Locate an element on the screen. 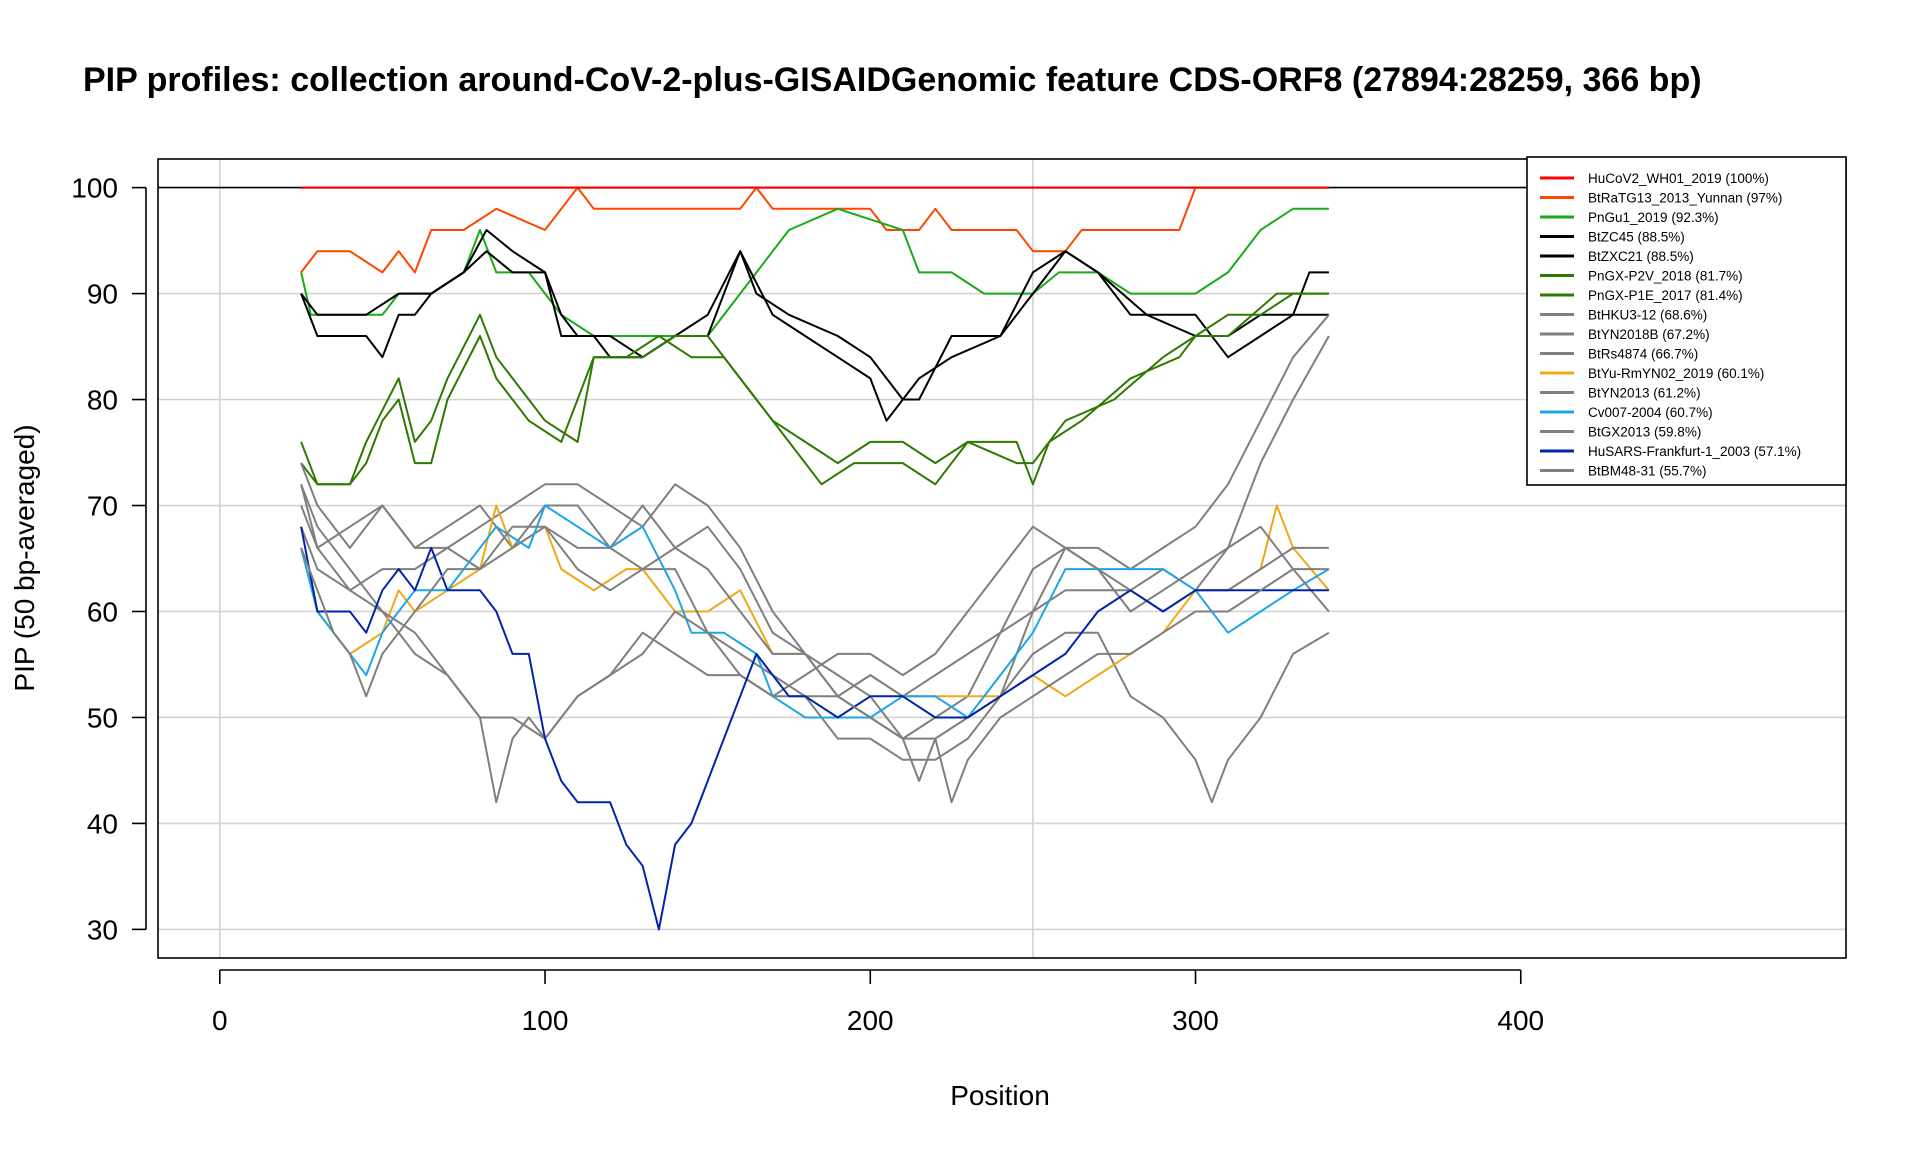  y-tick-label: 60 is located at coordinates (102, 611).